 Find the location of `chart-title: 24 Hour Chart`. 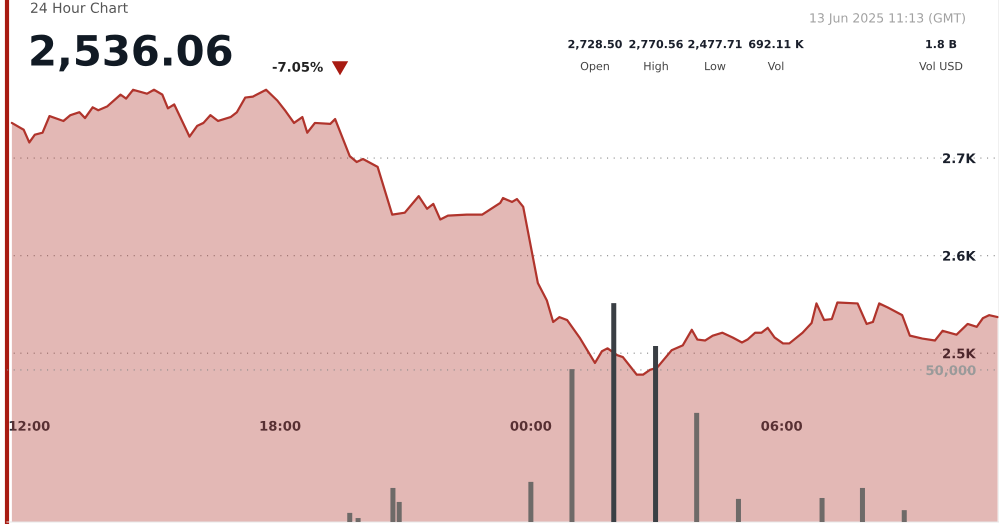

chart-title: 24 Hour Chart is located at coordinates (79, 8).